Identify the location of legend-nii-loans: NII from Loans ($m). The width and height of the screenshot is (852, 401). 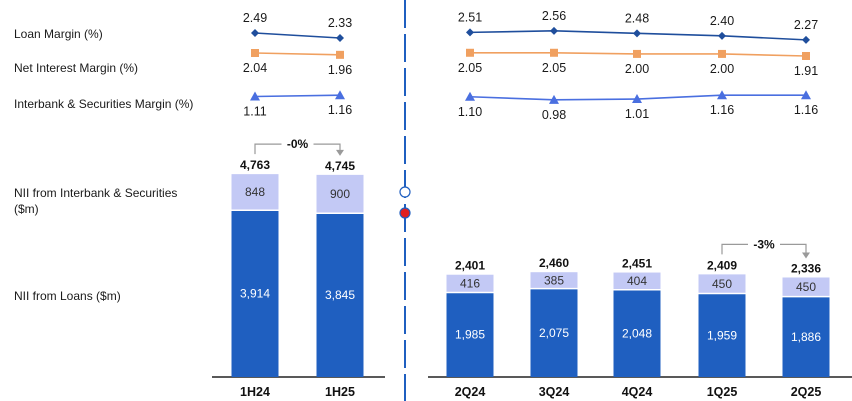
(67, 296).